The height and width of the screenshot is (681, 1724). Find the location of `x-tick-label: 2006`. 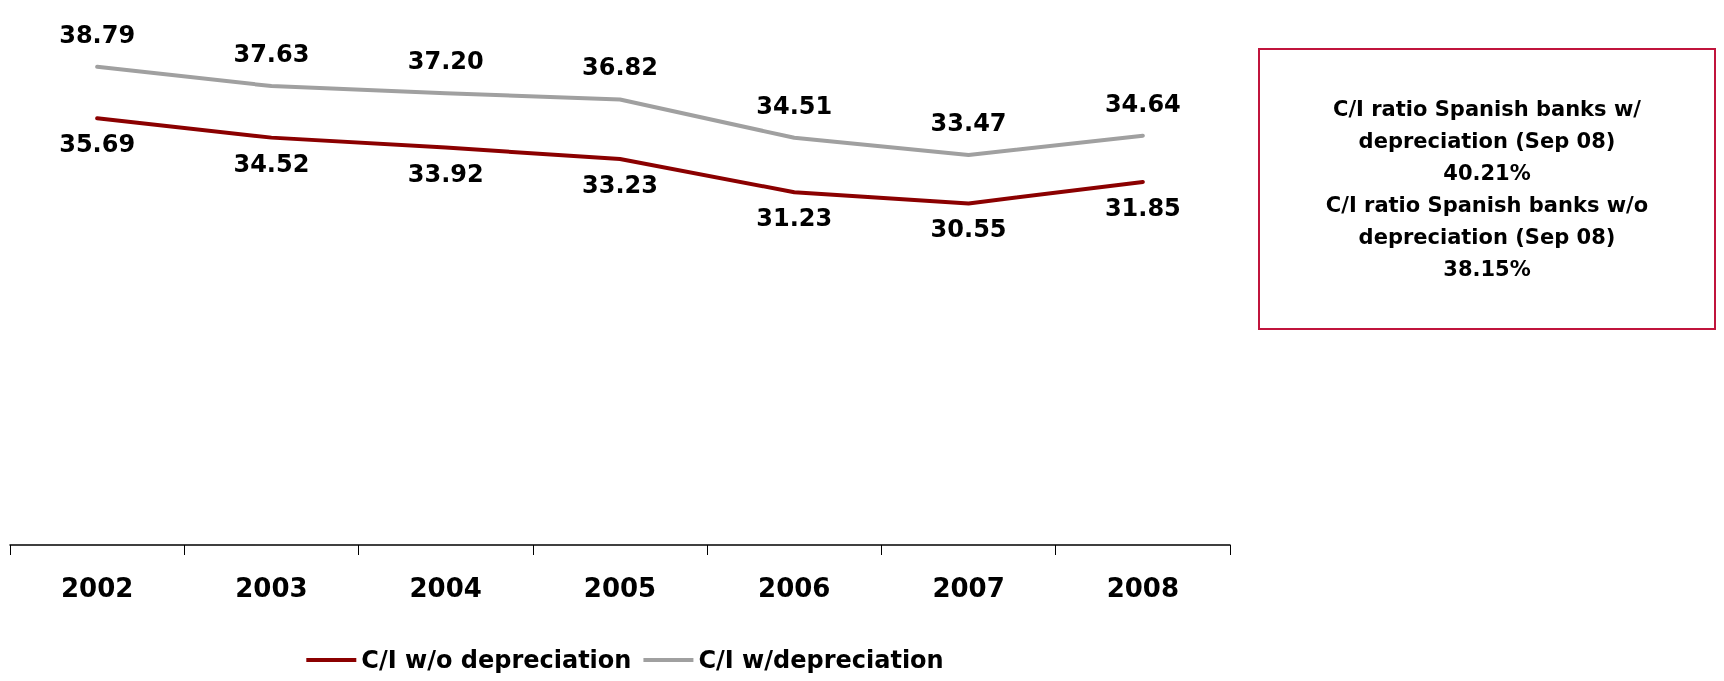

x-tick-label: 2006 is located at coordinates (794, 588).